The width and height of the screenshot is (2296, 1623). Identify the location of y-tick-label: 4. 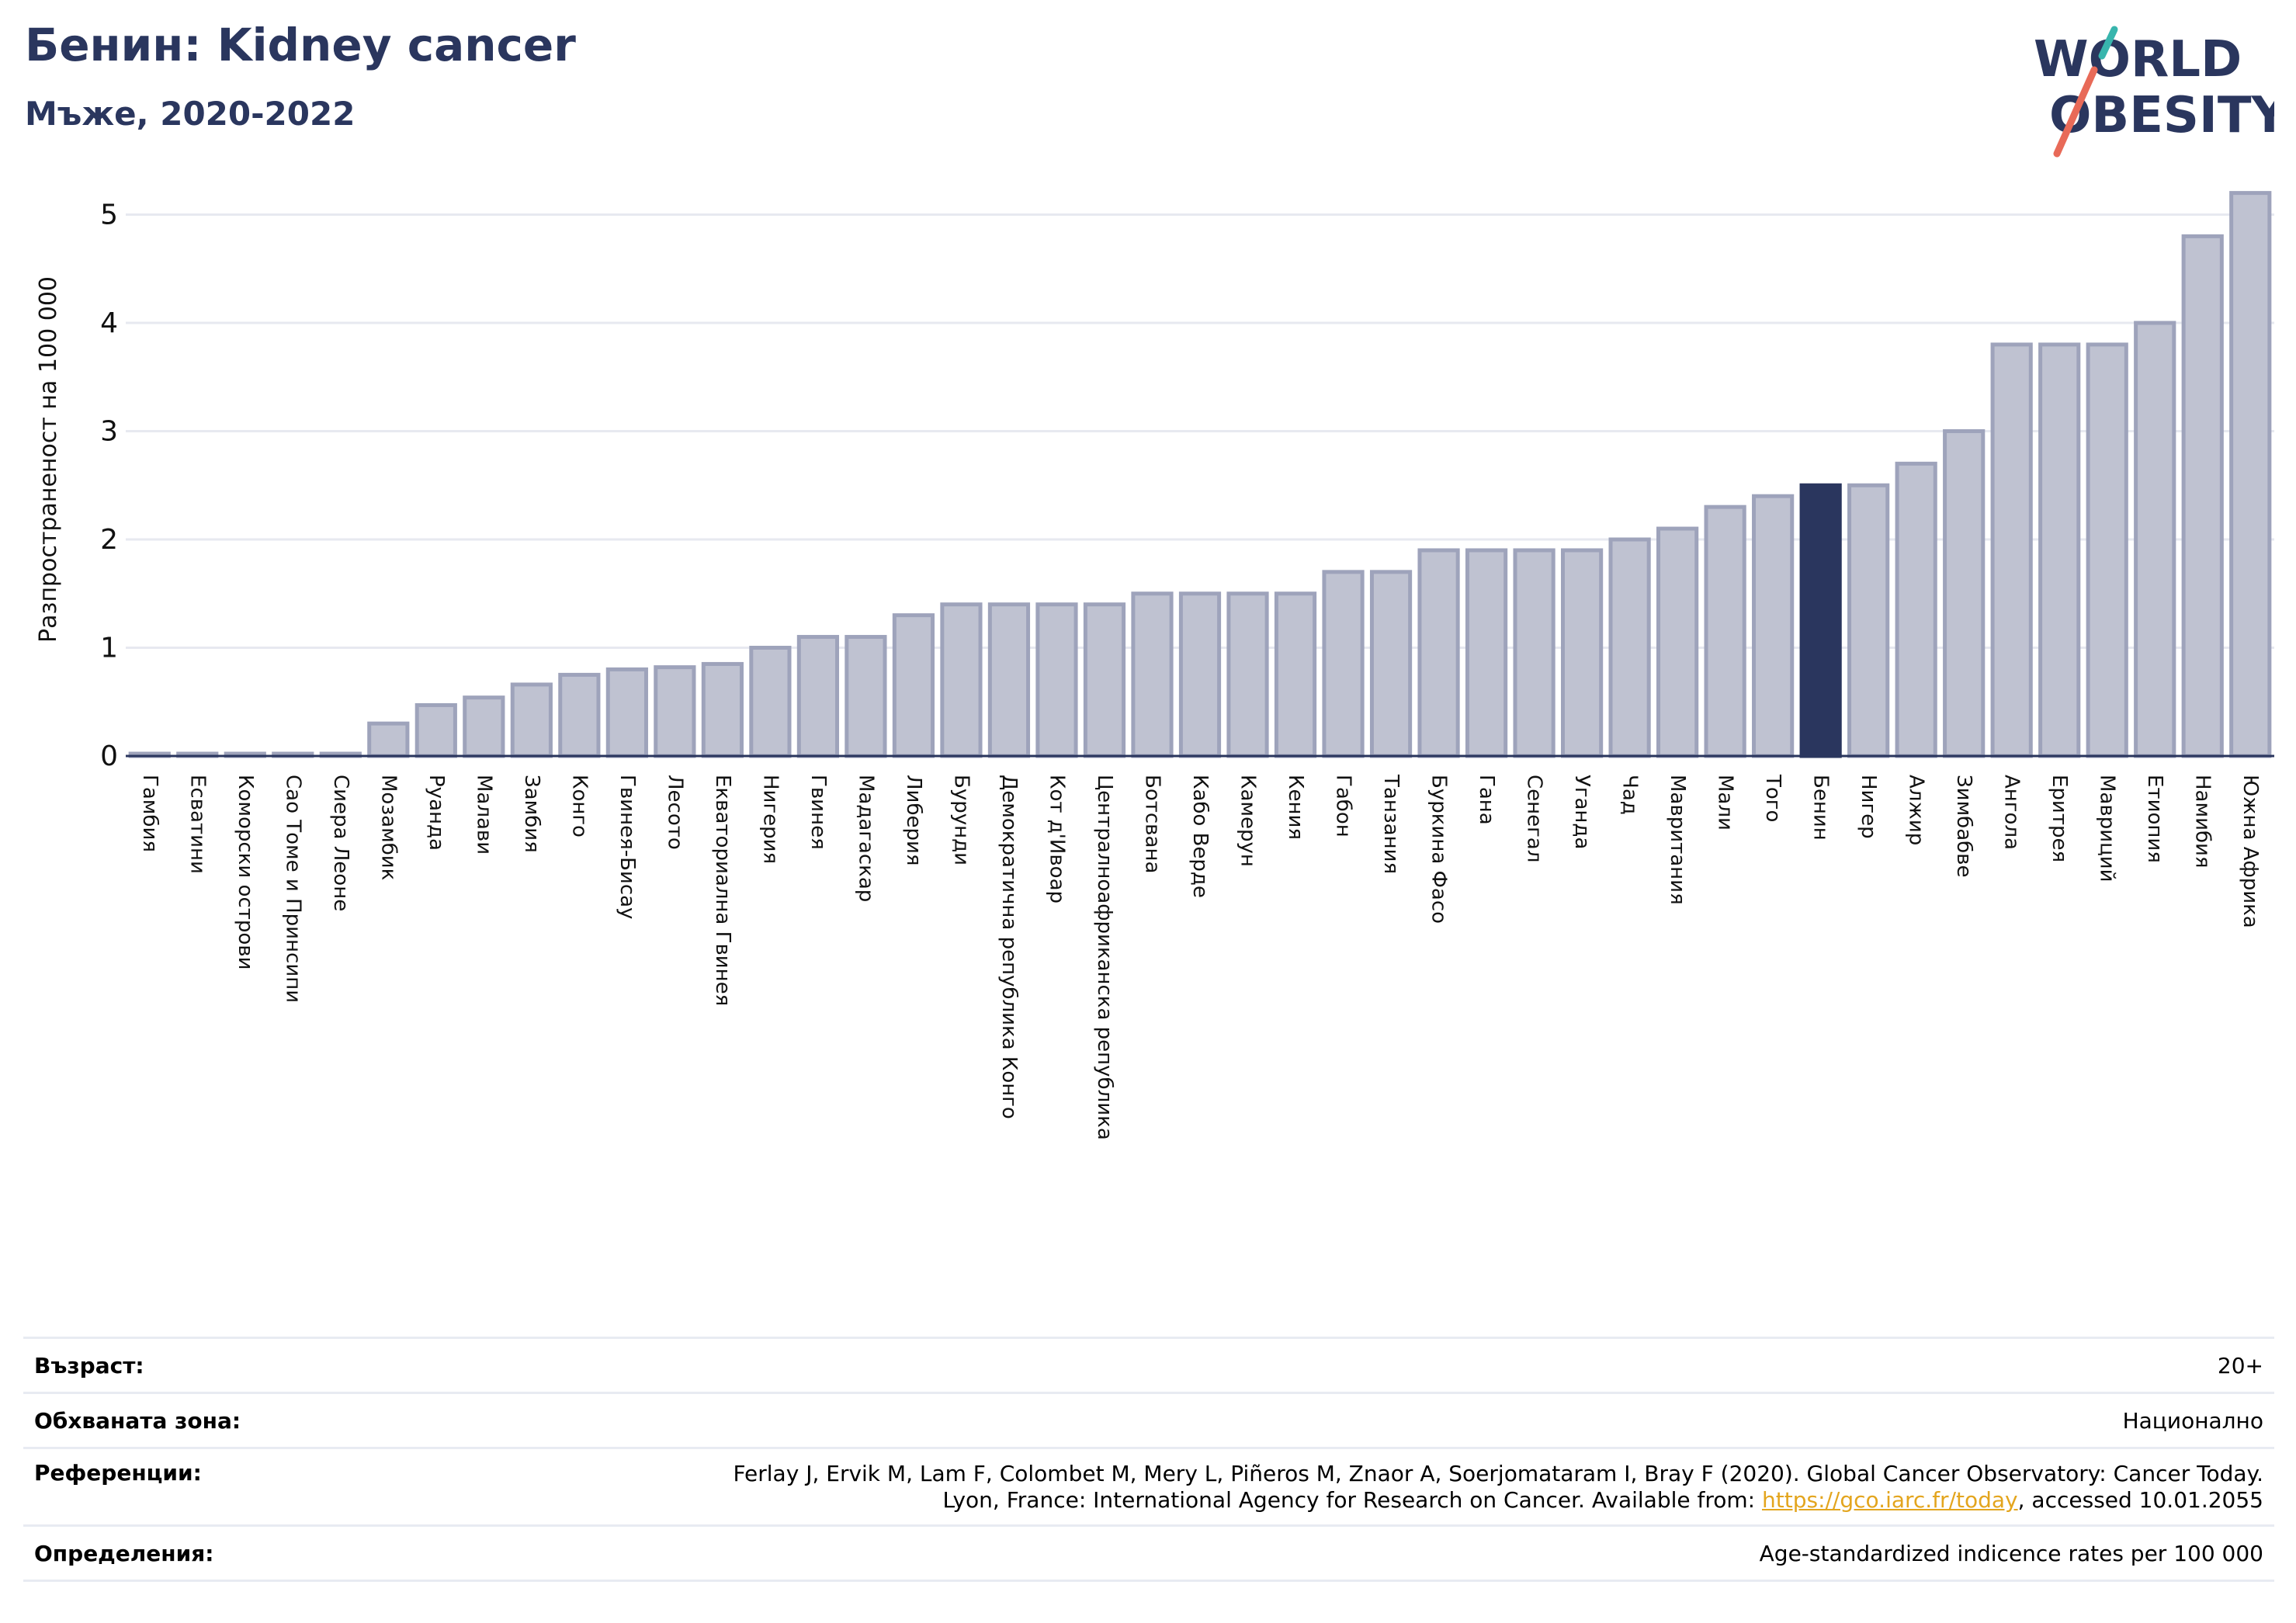
(109, 323).